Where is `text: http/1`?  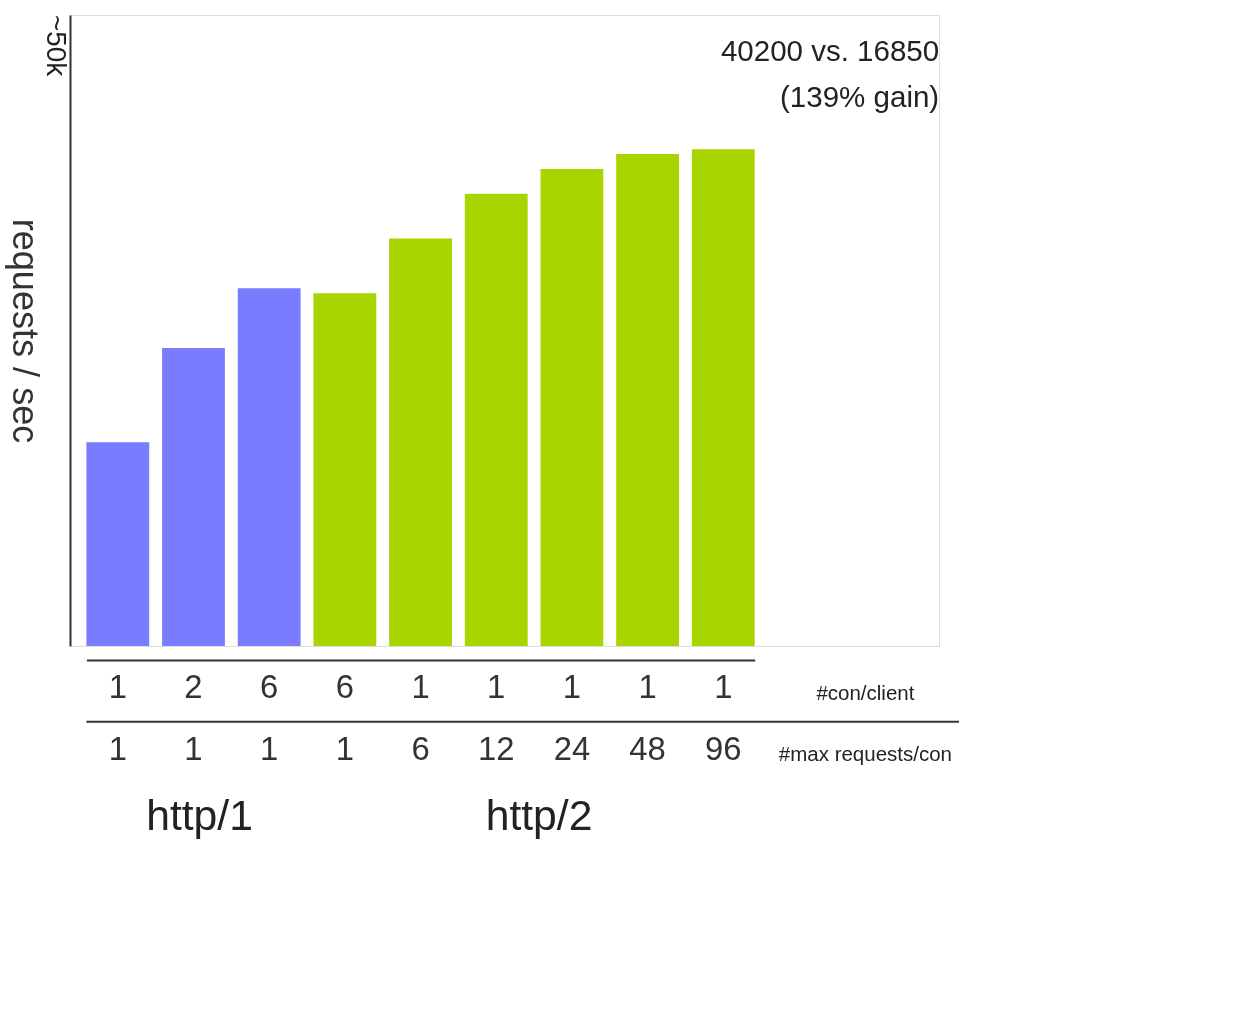
text: http/1 is located at coordinates (199, 814).